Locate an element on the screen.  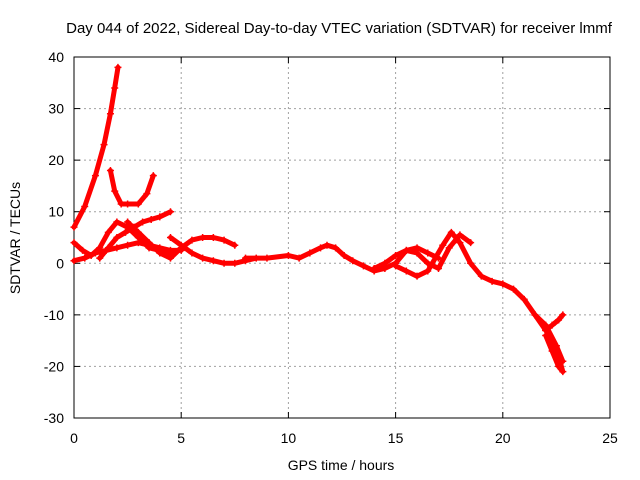
y-tick-label: 30 is located at coordinates (56, 109).